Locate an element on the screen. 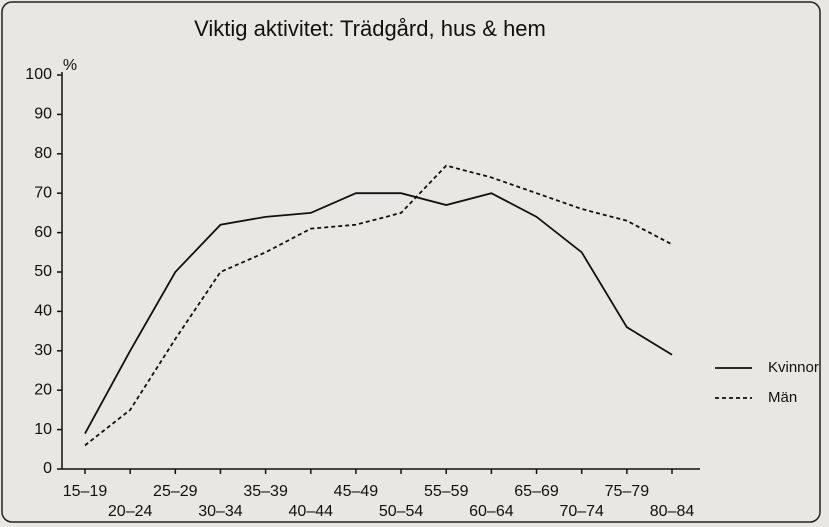 This screenshot has height=527, width=829. x-tick-label: 65–69 is located at coordinates (536, 491).